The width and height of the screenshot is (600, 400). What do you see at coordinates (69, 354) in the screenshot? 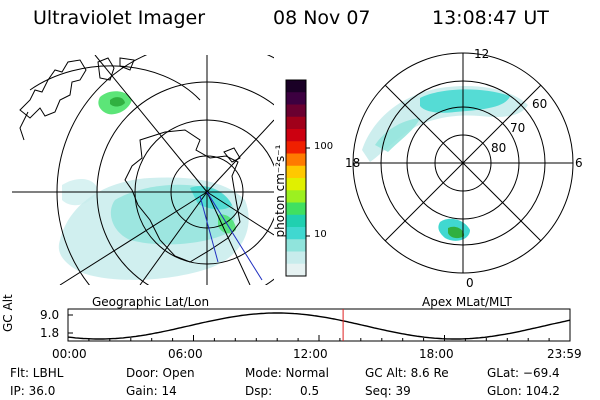
I see `altitude-xtick-0000: 00:00` at bounding box center [69, 354].